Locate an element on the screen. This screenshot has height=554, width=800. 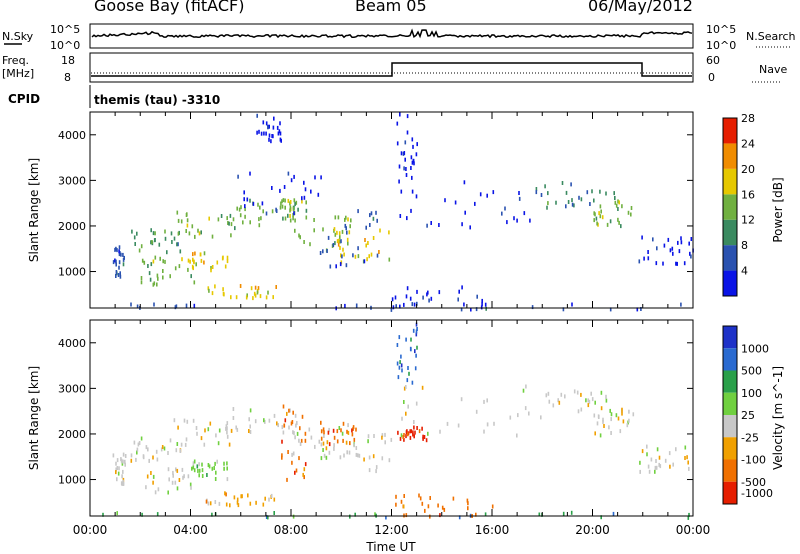
beam-label: Beam 05 is located at coordinates (391, 7).